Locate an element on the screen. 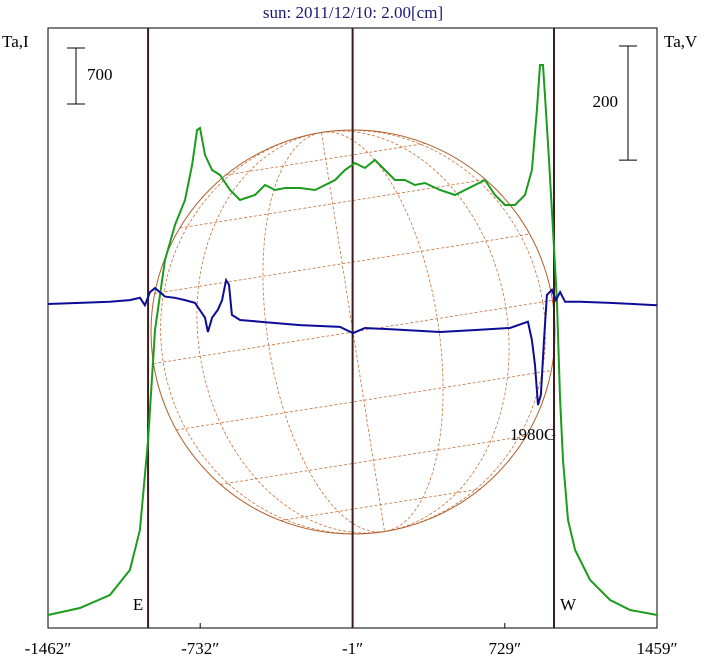 This screenshot has width=708, height=662. x-tick-label: 1459″ is located at coordinates (656, 648).